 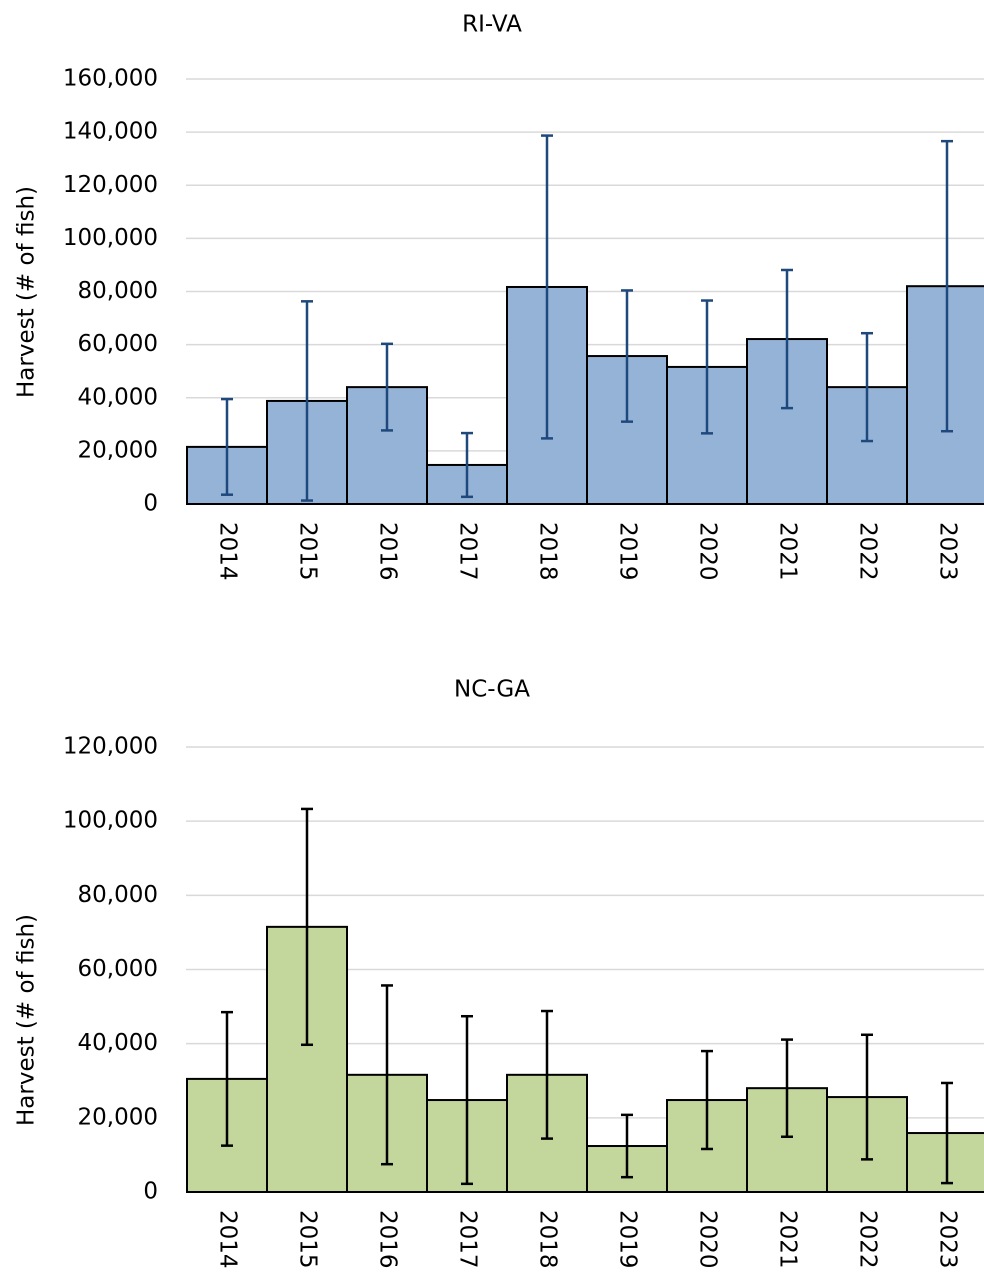 What do you see at coordinates (110, 132) in the screenshot?
I see `y-tick-label: 140,000` at bounding box center [110, 132].